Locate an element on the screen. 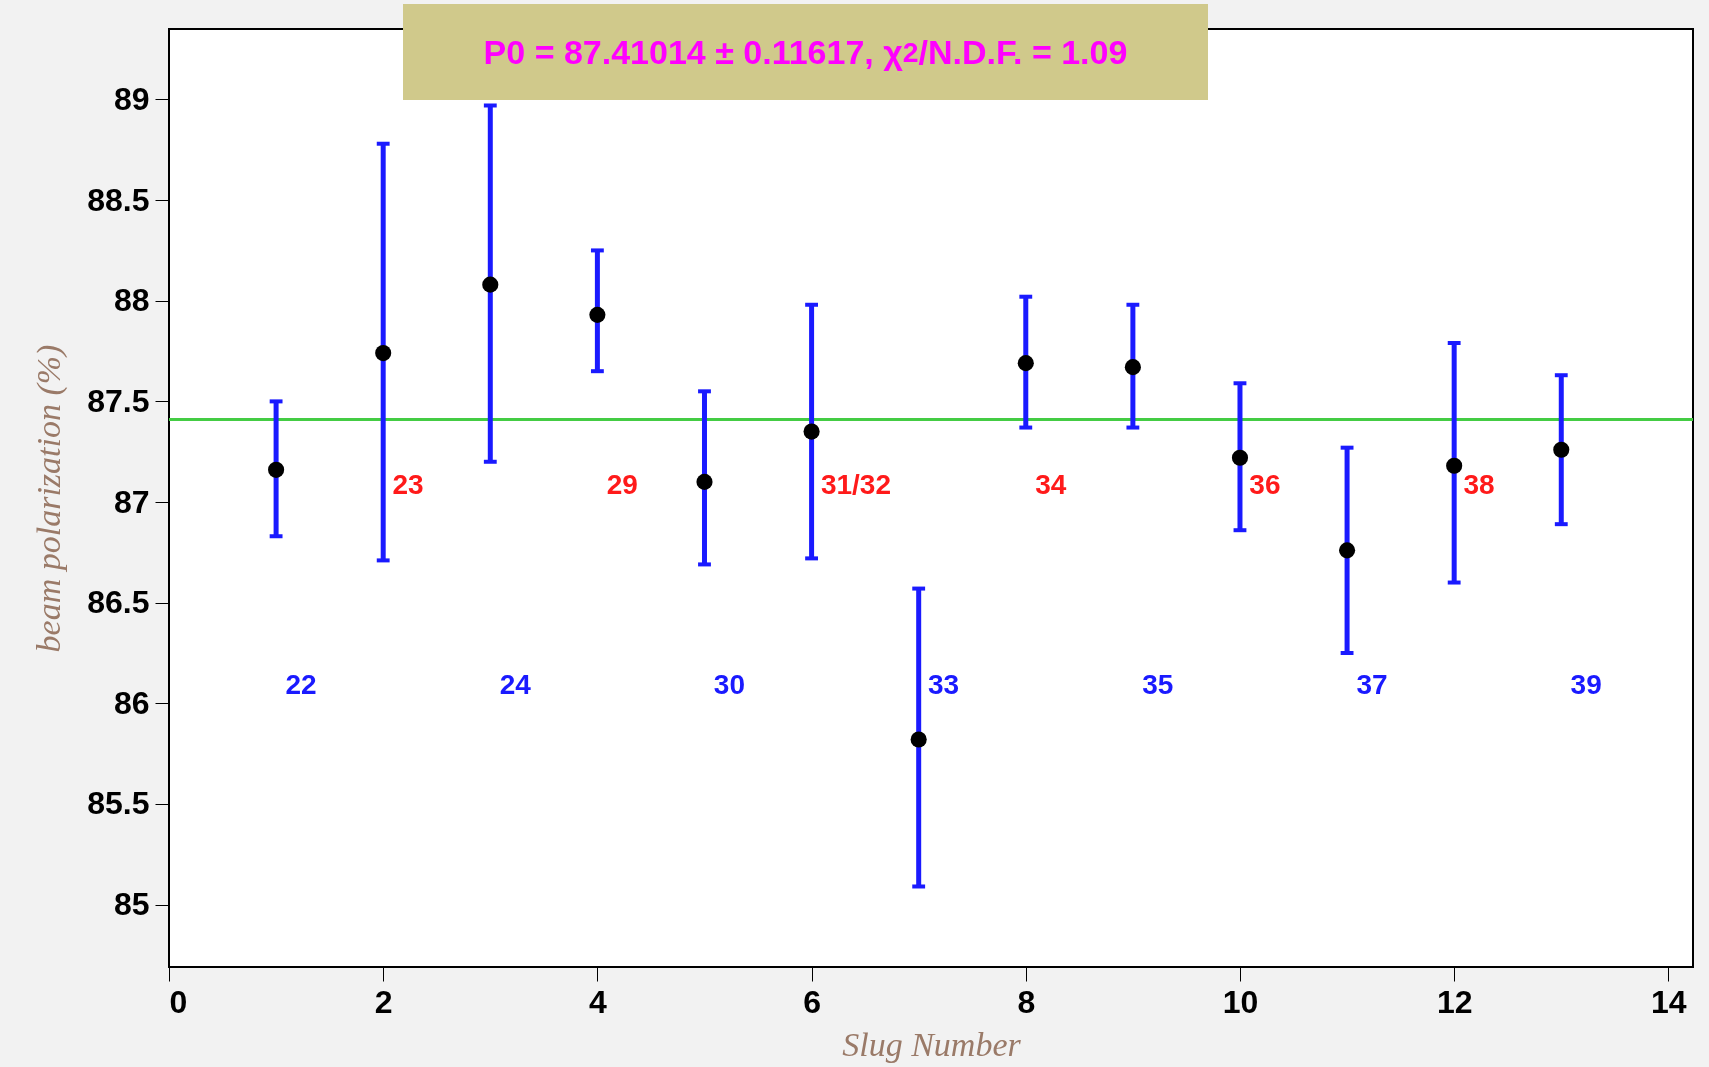 The image size is (1709, 1067). annotation: 39 is located at coordinates (1586, 684).